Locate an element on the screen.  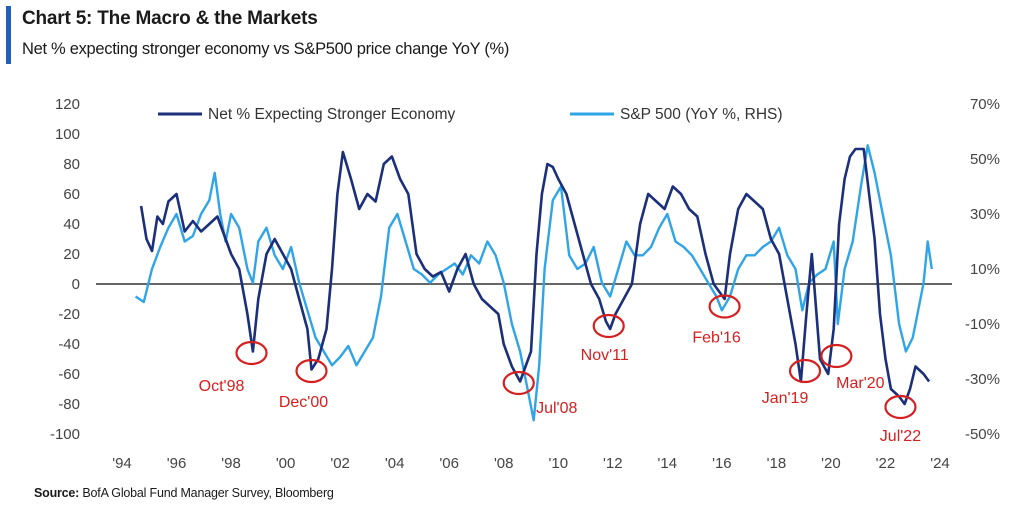
x-tick-label: '04 is located at coordinates (395, 463).